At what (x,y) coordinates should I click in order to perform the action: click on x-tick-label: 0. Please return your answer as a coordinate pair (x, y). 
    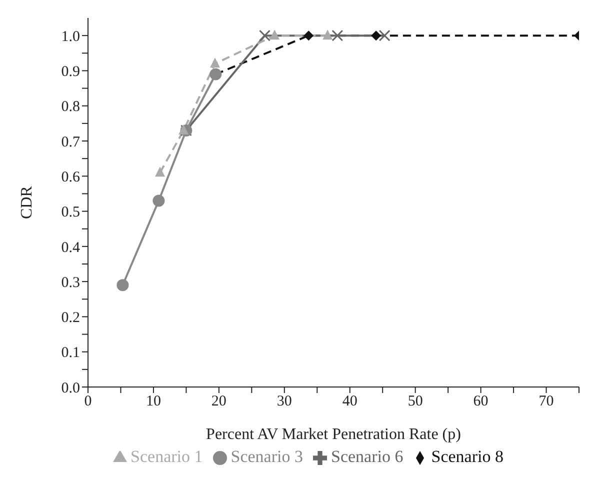
    Looking at the image, I should click on (88, 402).